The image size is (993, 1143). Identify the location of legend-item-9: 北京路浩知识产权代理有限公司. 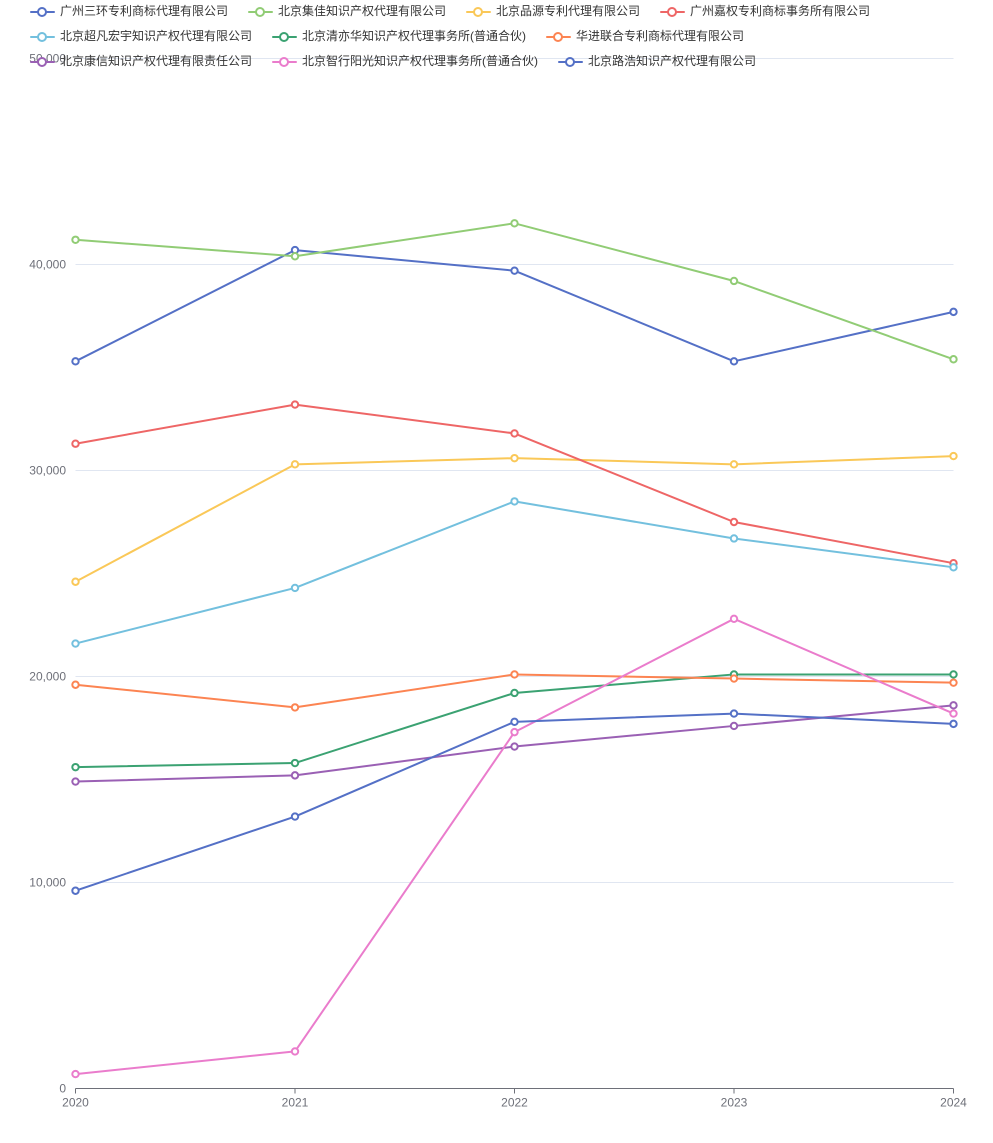
(657, 61).